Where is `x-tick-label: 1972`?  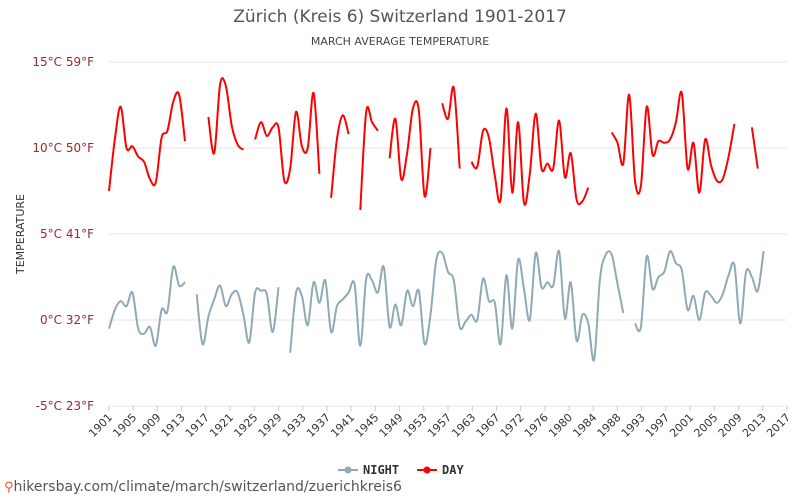
x-tick-label: 1972 is located at coordinates (512, 425).